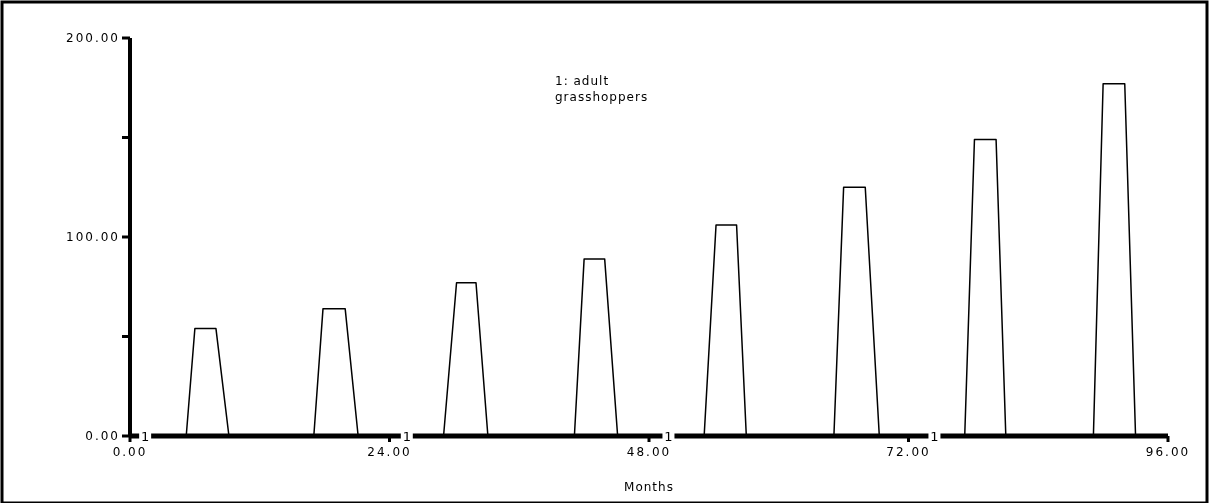  What do you see at coordinates (93, 38) in the screenshot?
I see `y-tick-label: 200.00` at bounding box center [93, 38].